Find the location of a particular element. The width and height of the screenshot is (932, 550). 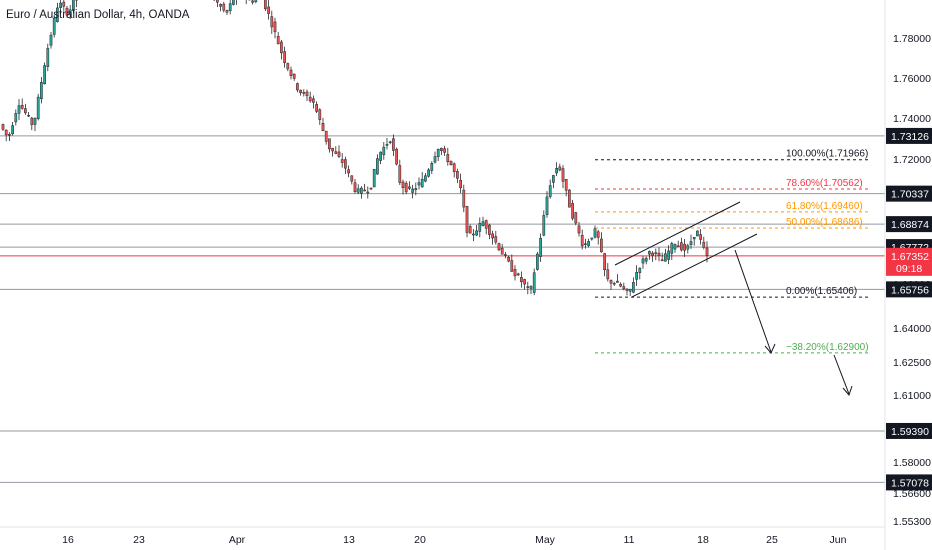

level-price-value: 1.68874 is located at coordinates (910, 225).